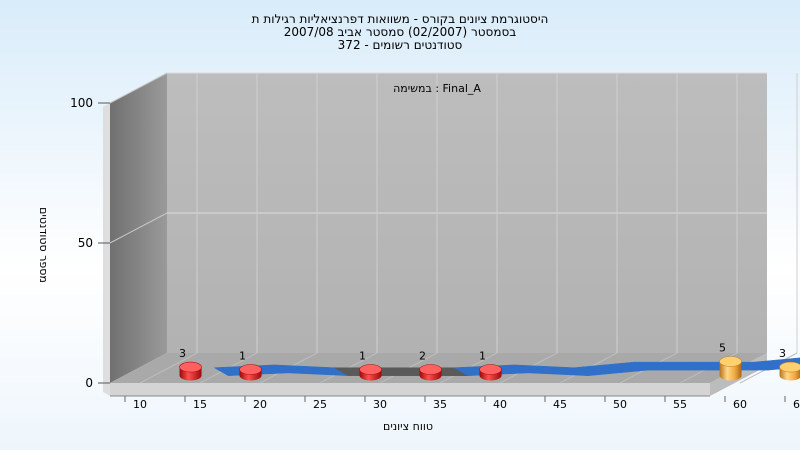  I want to click on x-tick-label: 45, so click(560, 404).